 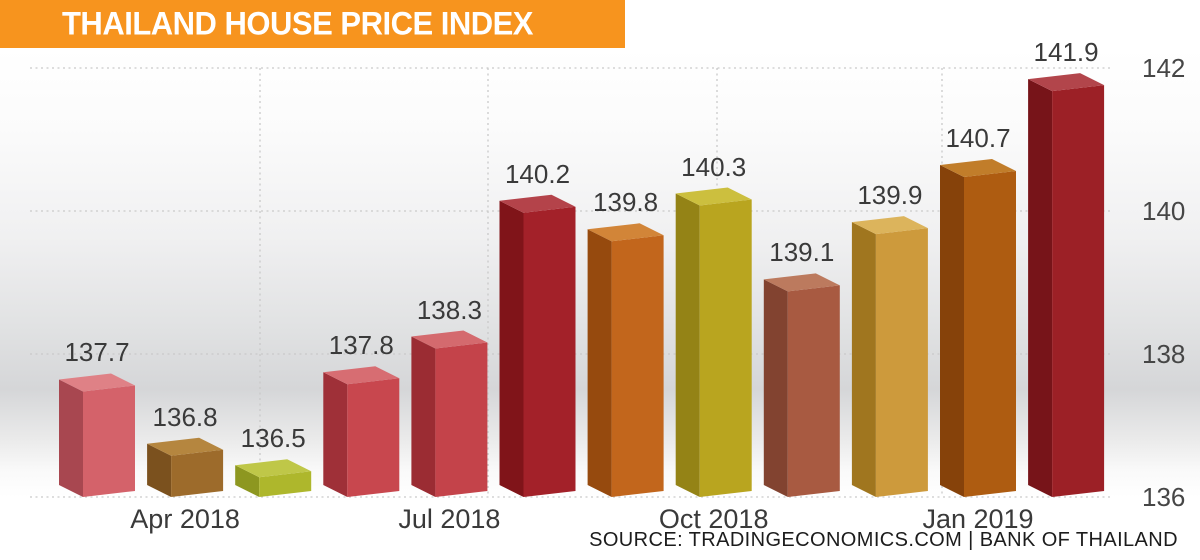 I want to click on bar-5-front-face, so click(x=549, y=351).